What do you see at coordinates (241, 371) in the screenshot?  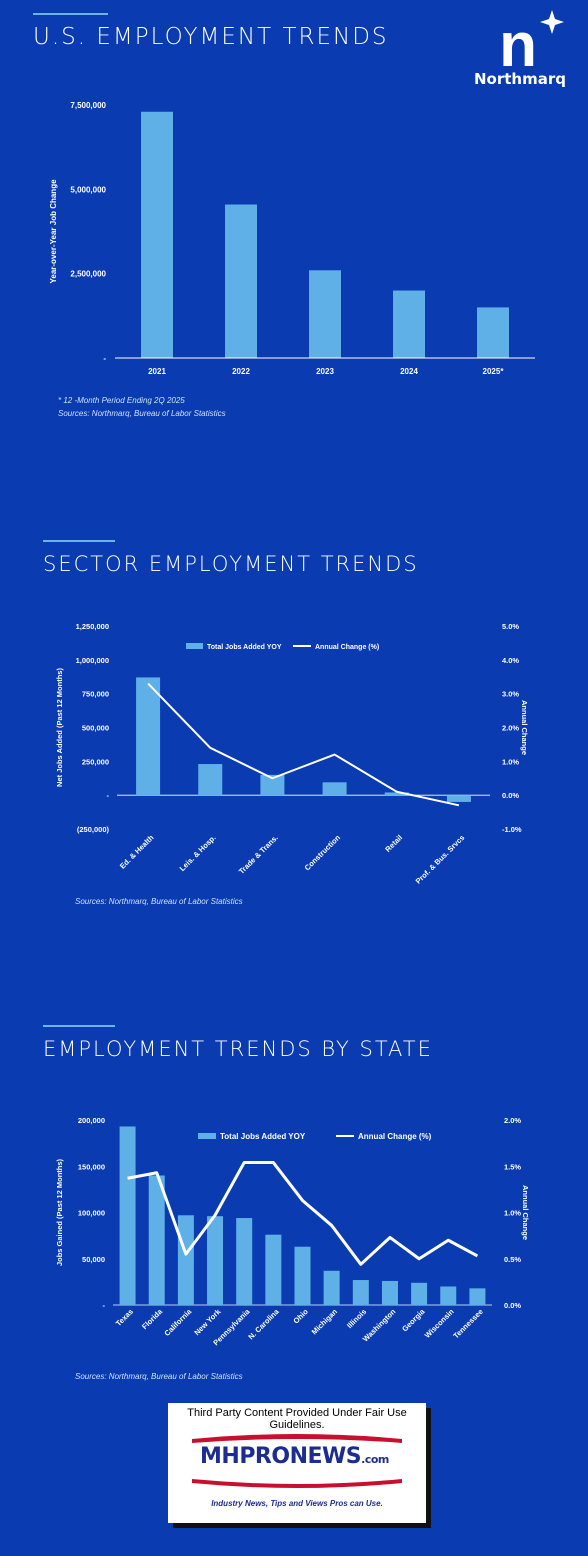 I see `x-tick-label: 2022` at bounding box center [241, 371].